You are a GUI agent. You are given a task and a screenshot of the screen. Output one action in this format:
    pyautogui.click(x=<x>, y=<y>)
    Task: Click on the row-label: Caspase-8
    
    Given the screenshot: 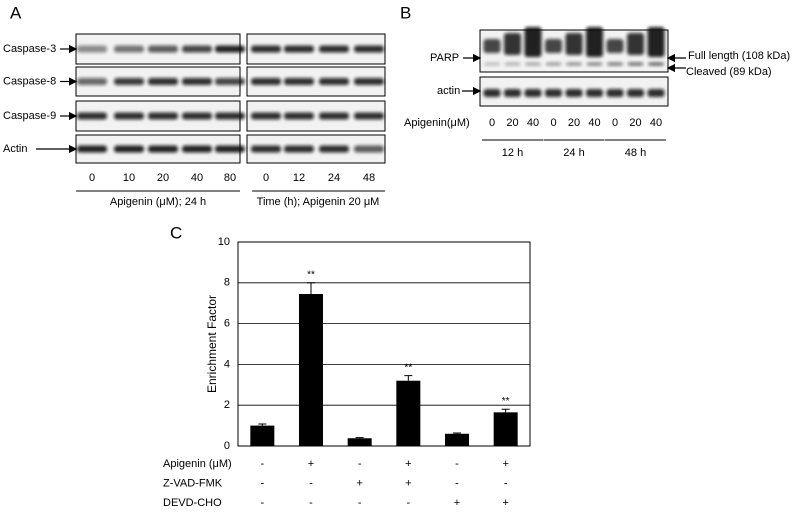 What is the action you would take?
    pyautogui.click(x=29, y=81)
    